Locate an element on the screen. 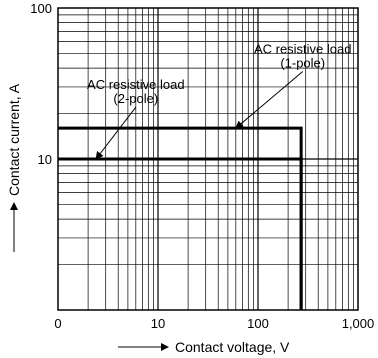  x-axis-label: Contact voltage, V is located at coordinates (232, 347).